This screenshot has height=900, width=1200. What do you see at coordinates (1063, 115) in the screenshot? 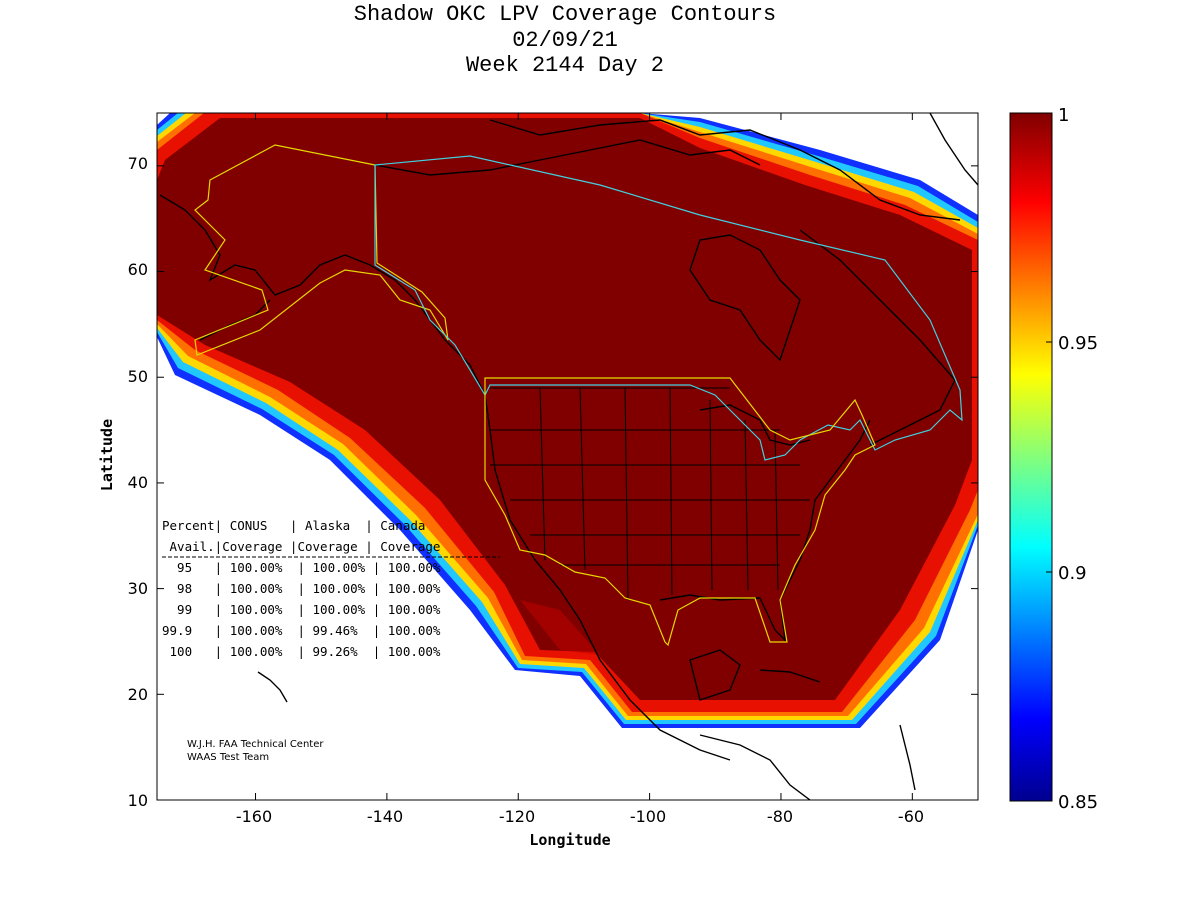
I see `colorbar-tick-label: 1` at bounding box center [1063, 115].